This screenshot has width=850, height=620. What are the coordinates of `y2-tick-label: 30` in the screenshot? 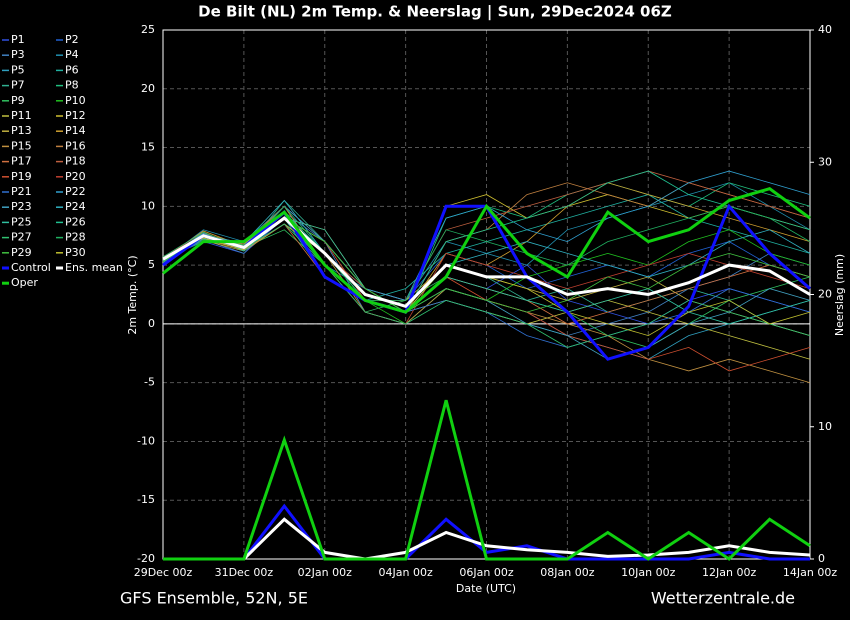 It's located at (825, 161).